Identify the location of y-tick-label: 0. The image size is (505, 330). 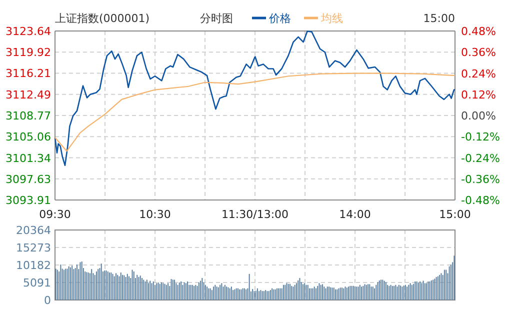
(47, 300).